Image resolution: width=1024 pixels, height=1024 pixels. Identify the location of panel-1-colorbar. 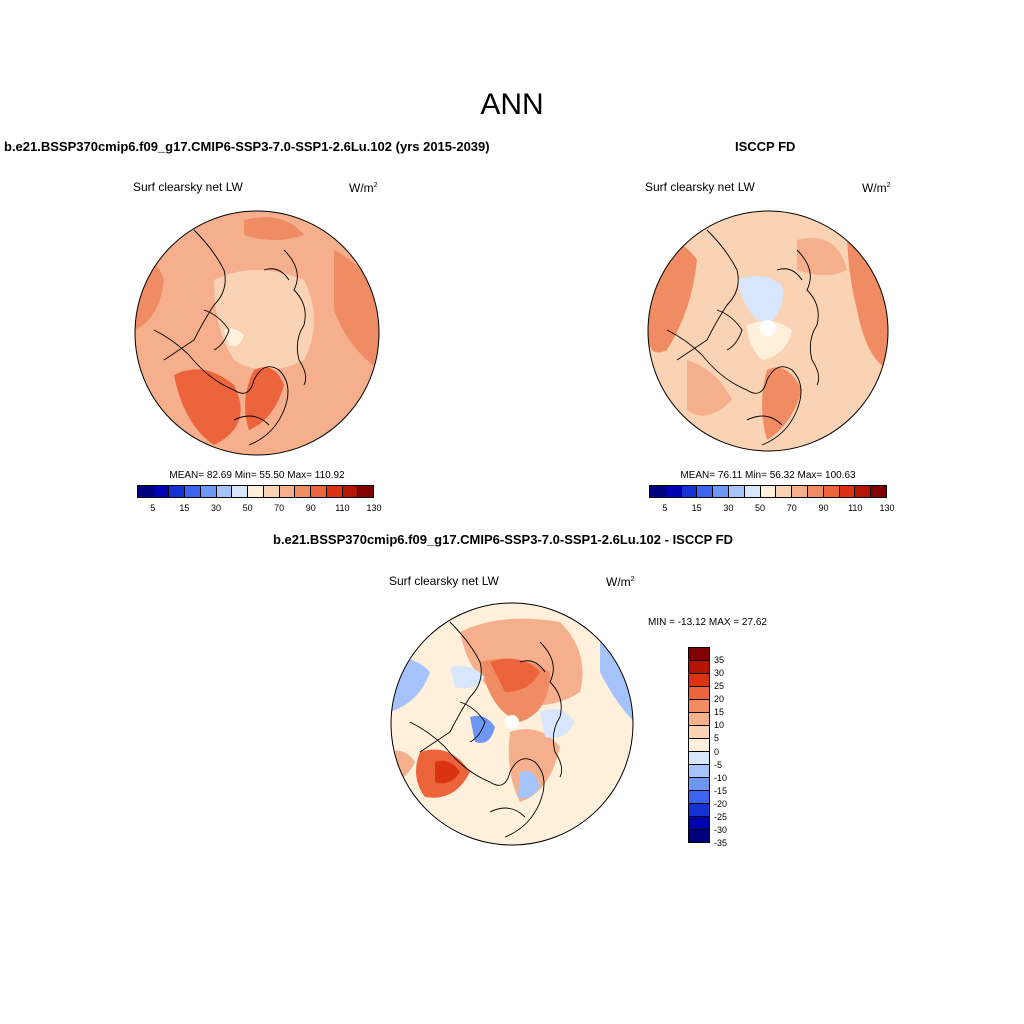
(255, 491).